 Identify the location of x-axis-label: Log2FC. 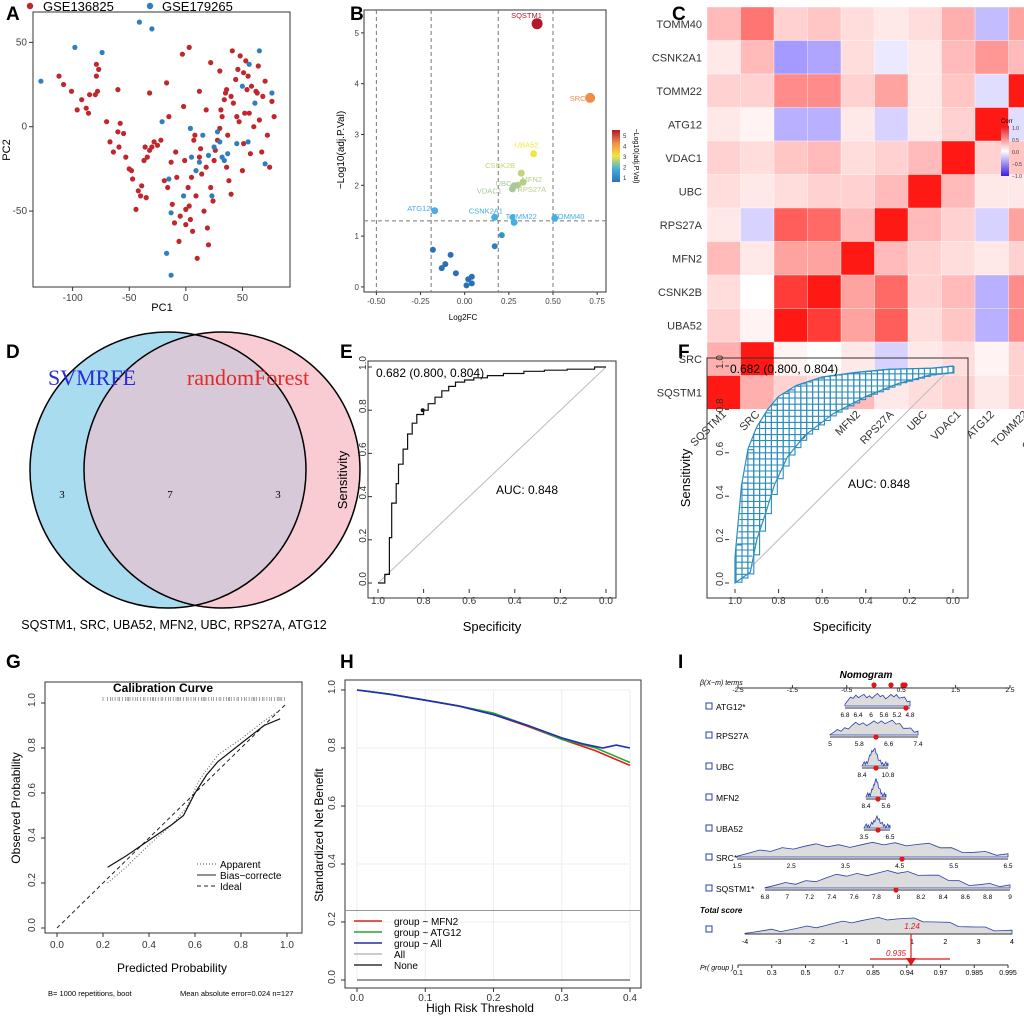
(463, 317).